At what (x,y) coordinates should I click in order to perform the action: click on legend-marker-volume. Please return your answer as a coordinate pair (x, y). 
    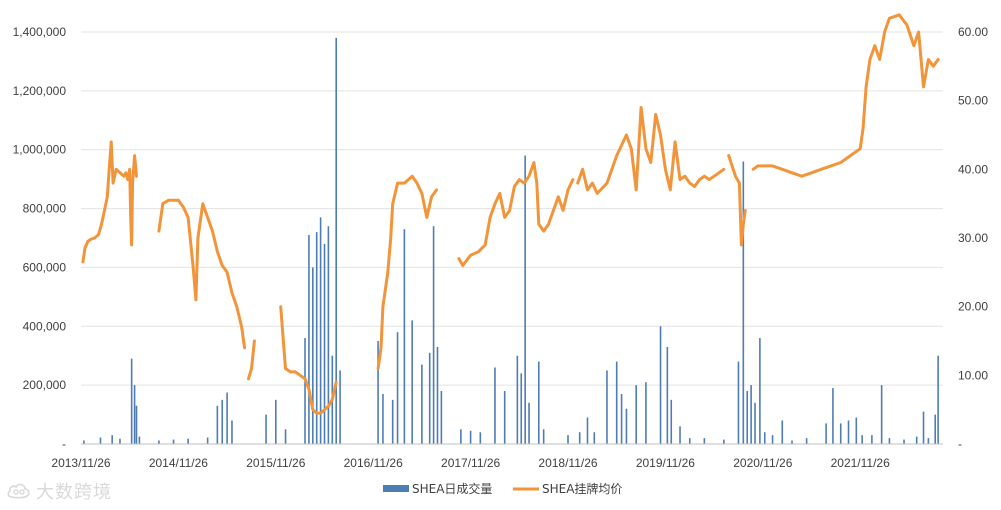
    Looking at the image, I should click on (396, 488).